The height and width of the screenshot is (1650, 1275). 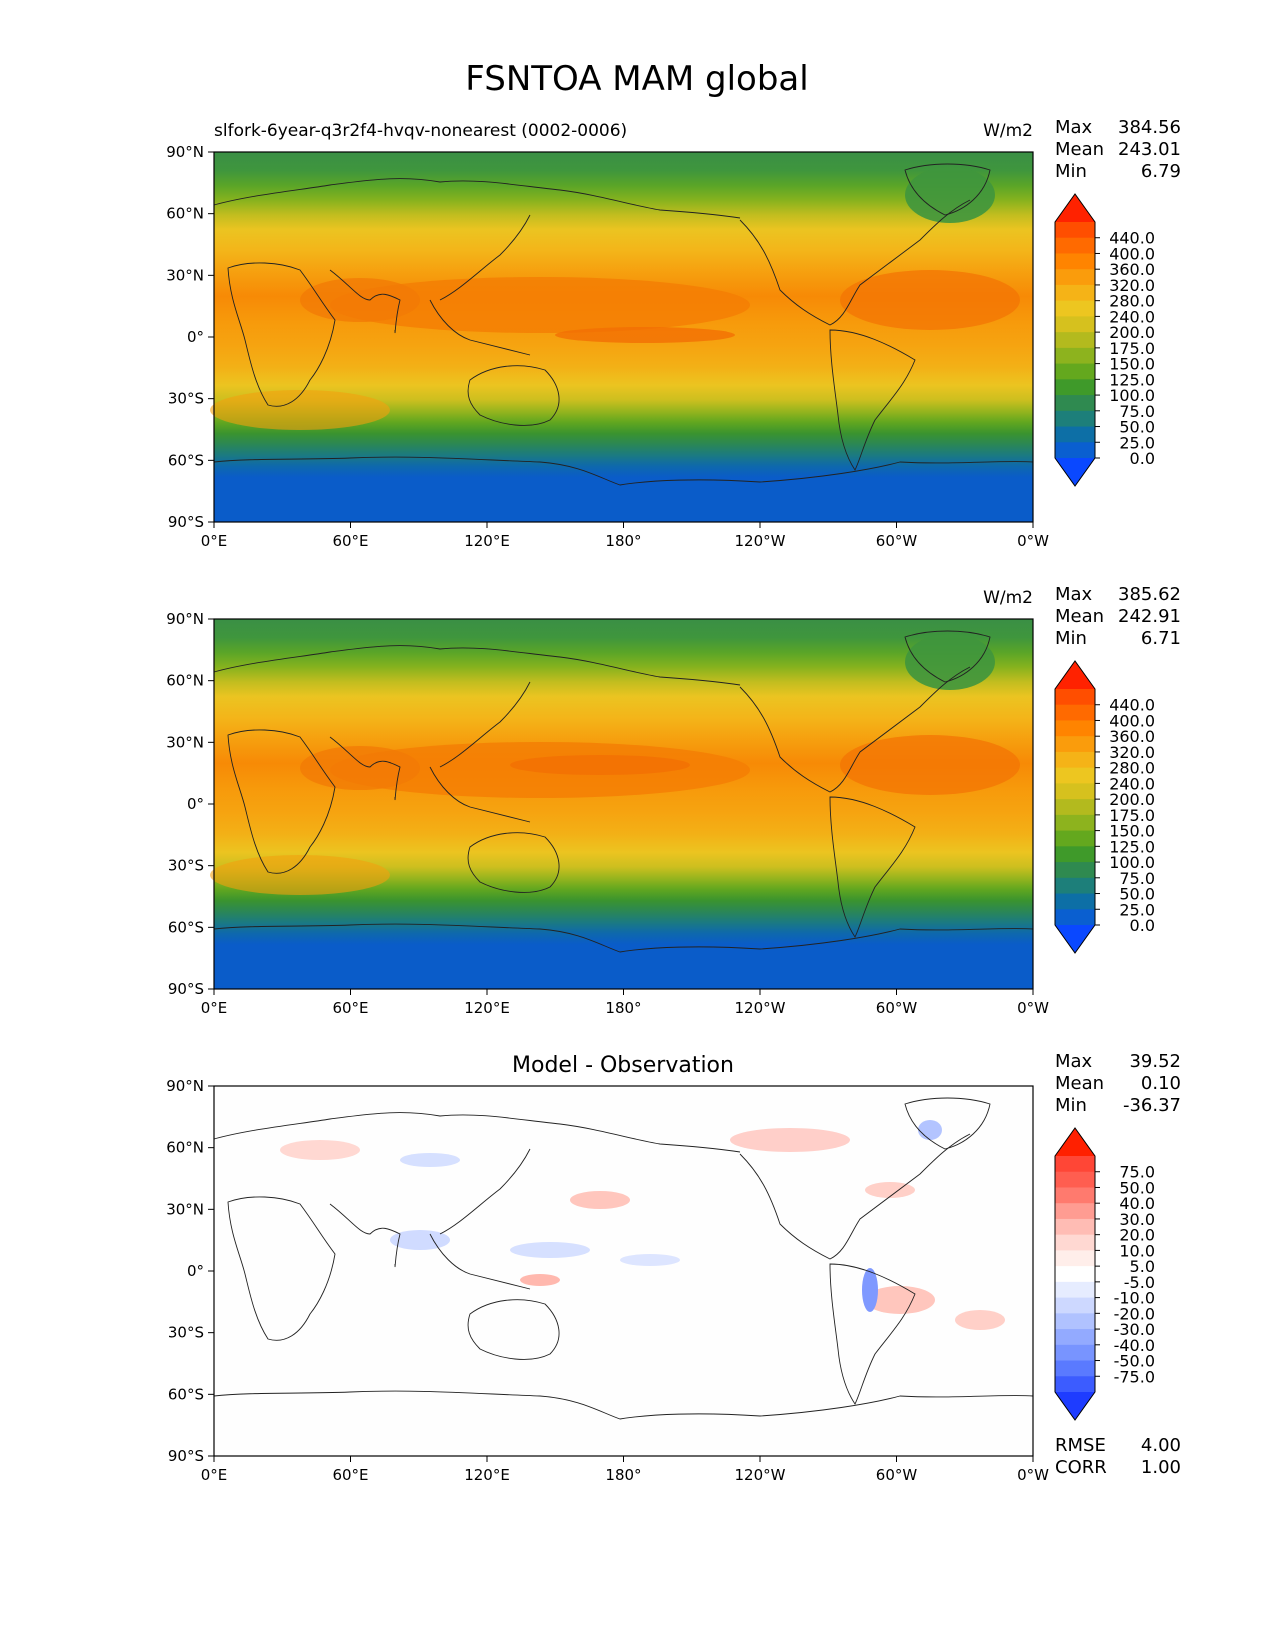 I want to click on colorbar-label: 200.0, so click(x=1132, y=799).